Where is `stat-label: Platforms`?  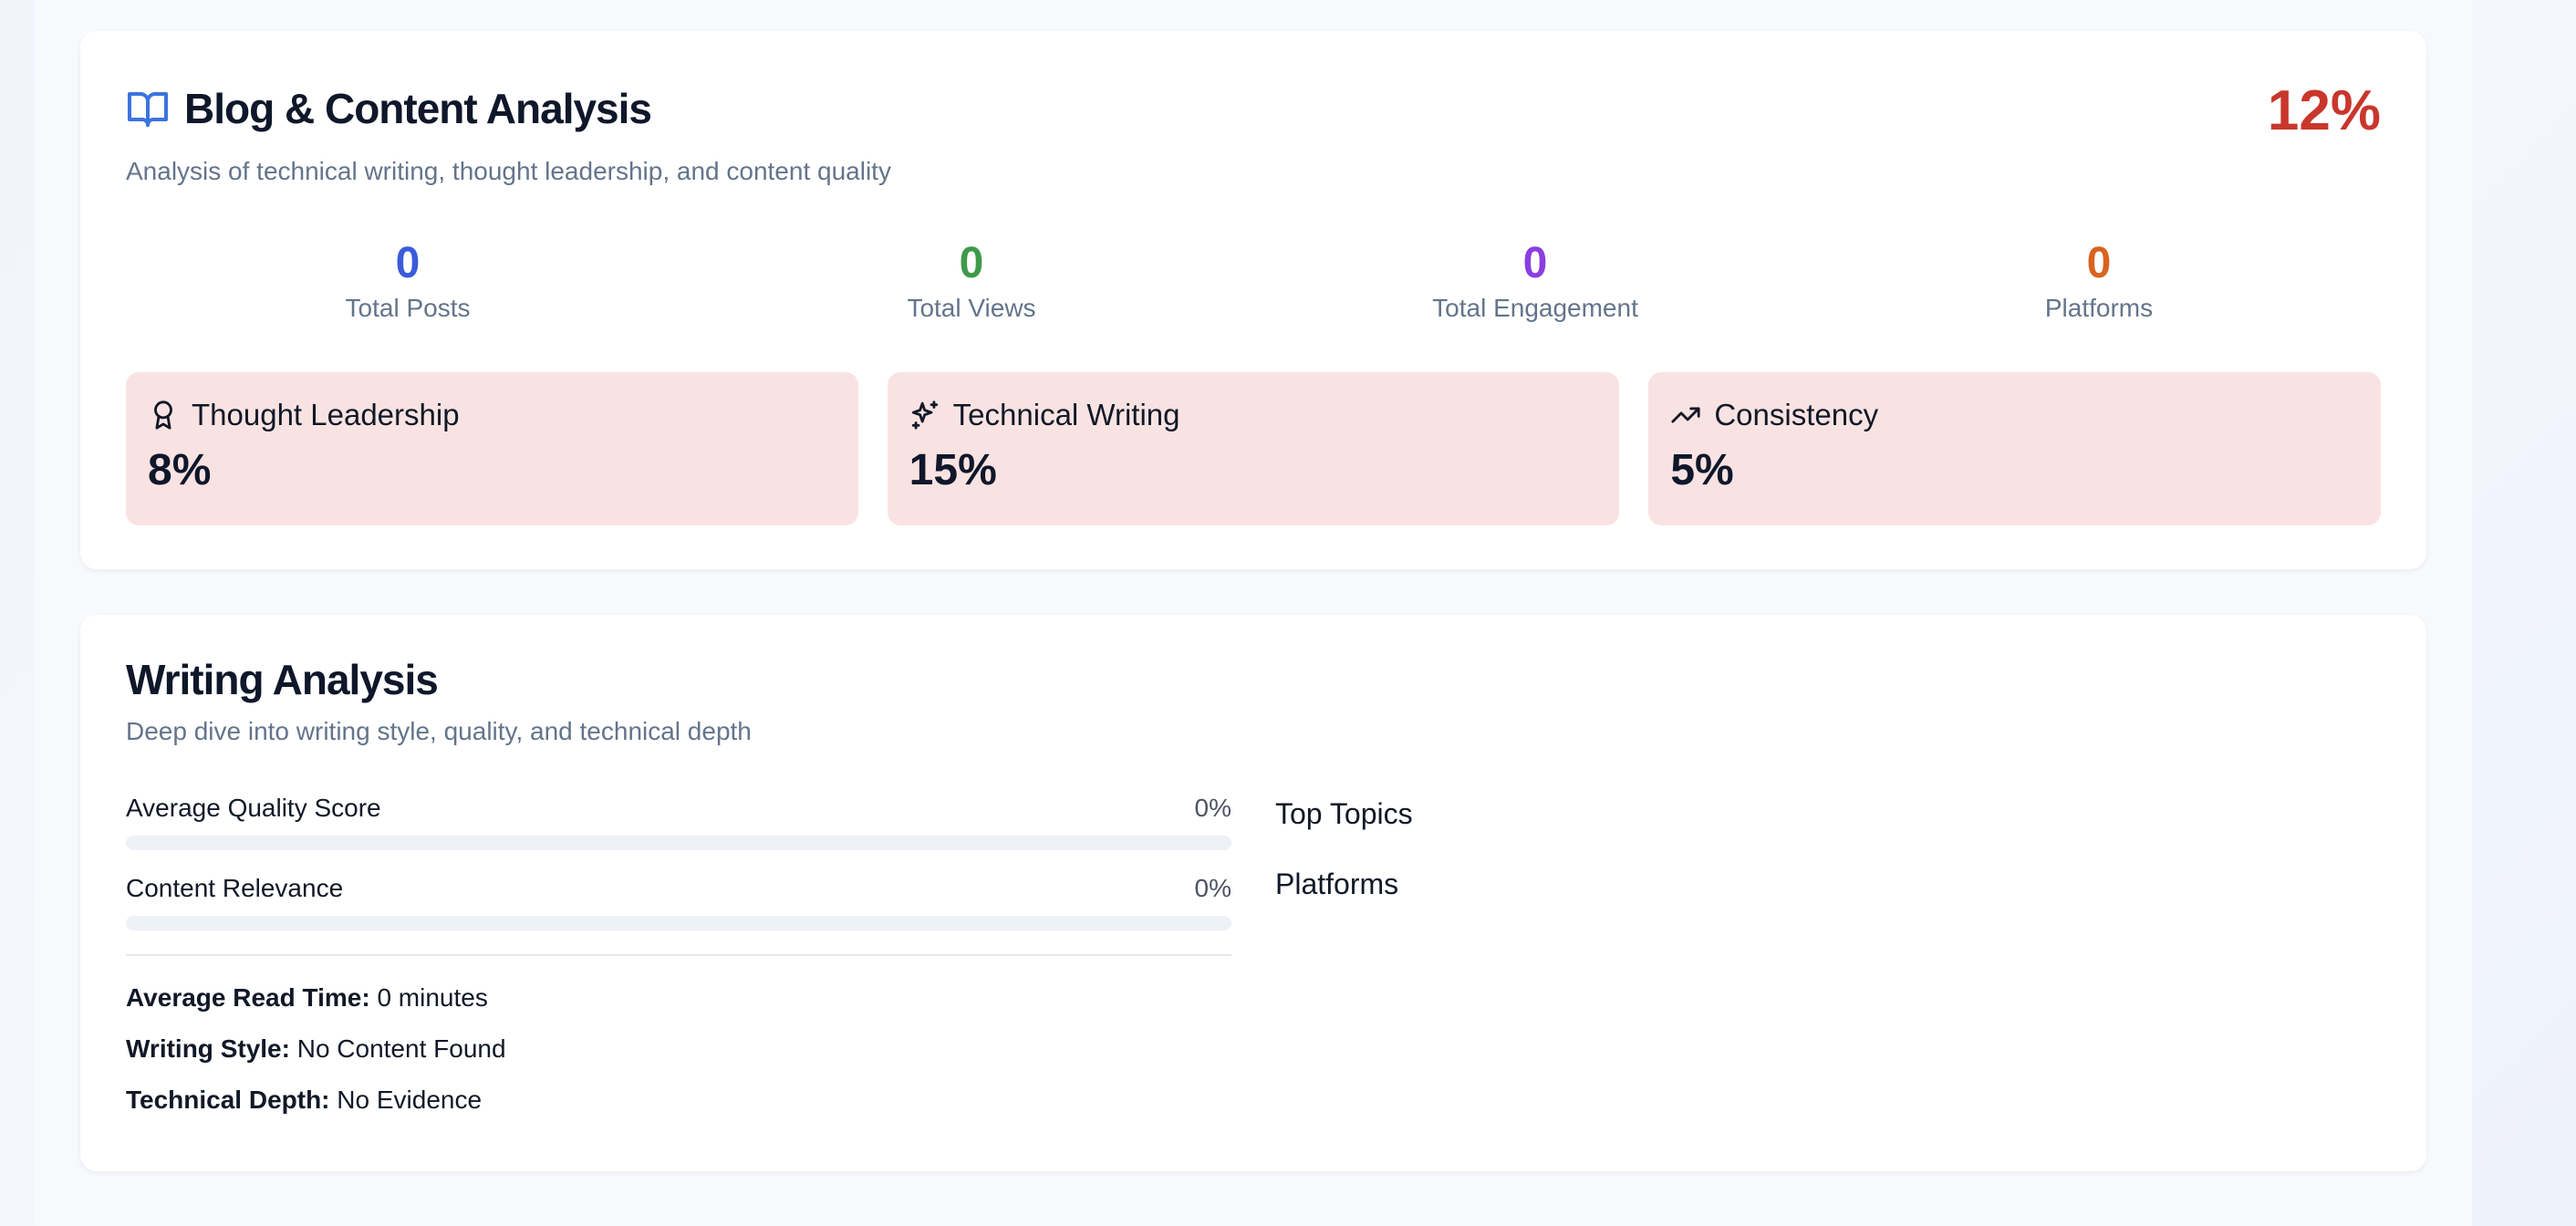 stat-label: Platforms is located at coordinates (2099, 308).